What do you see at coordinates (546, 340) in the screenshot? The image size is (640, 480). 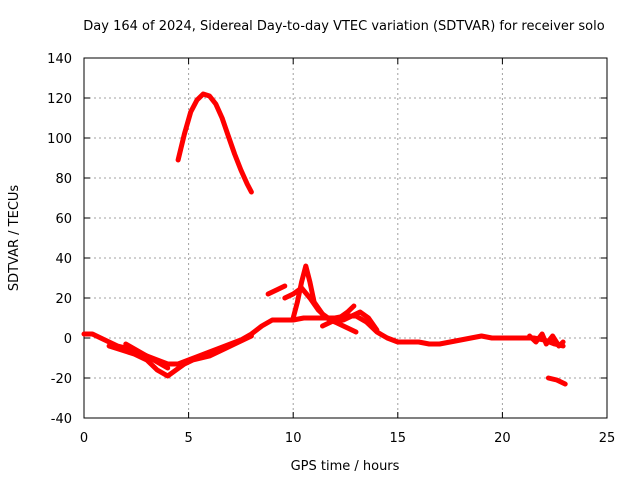 I see `series-late-noise` at bounding box center [546, 340].